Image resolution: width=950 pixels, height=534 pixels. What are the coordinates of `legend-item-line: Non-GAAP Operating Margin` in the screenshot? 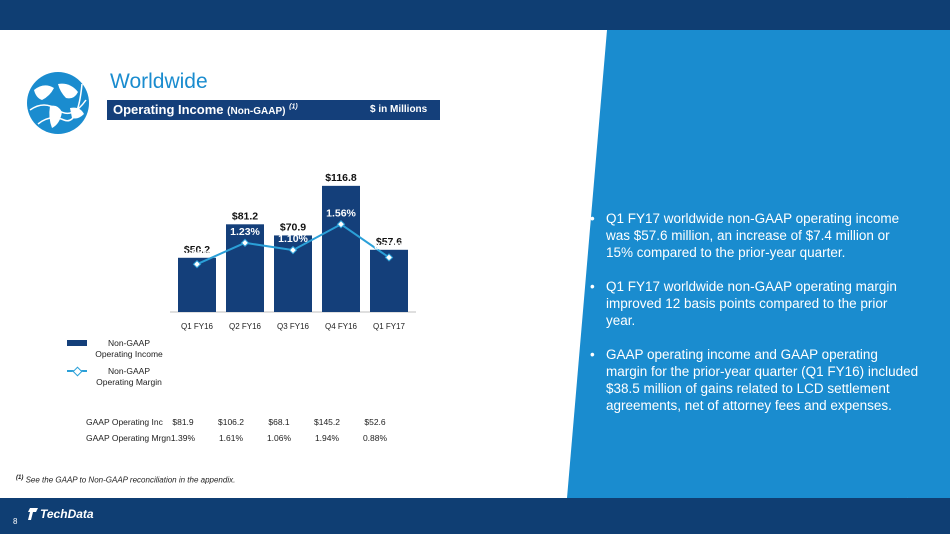 It's located at (125, 379).